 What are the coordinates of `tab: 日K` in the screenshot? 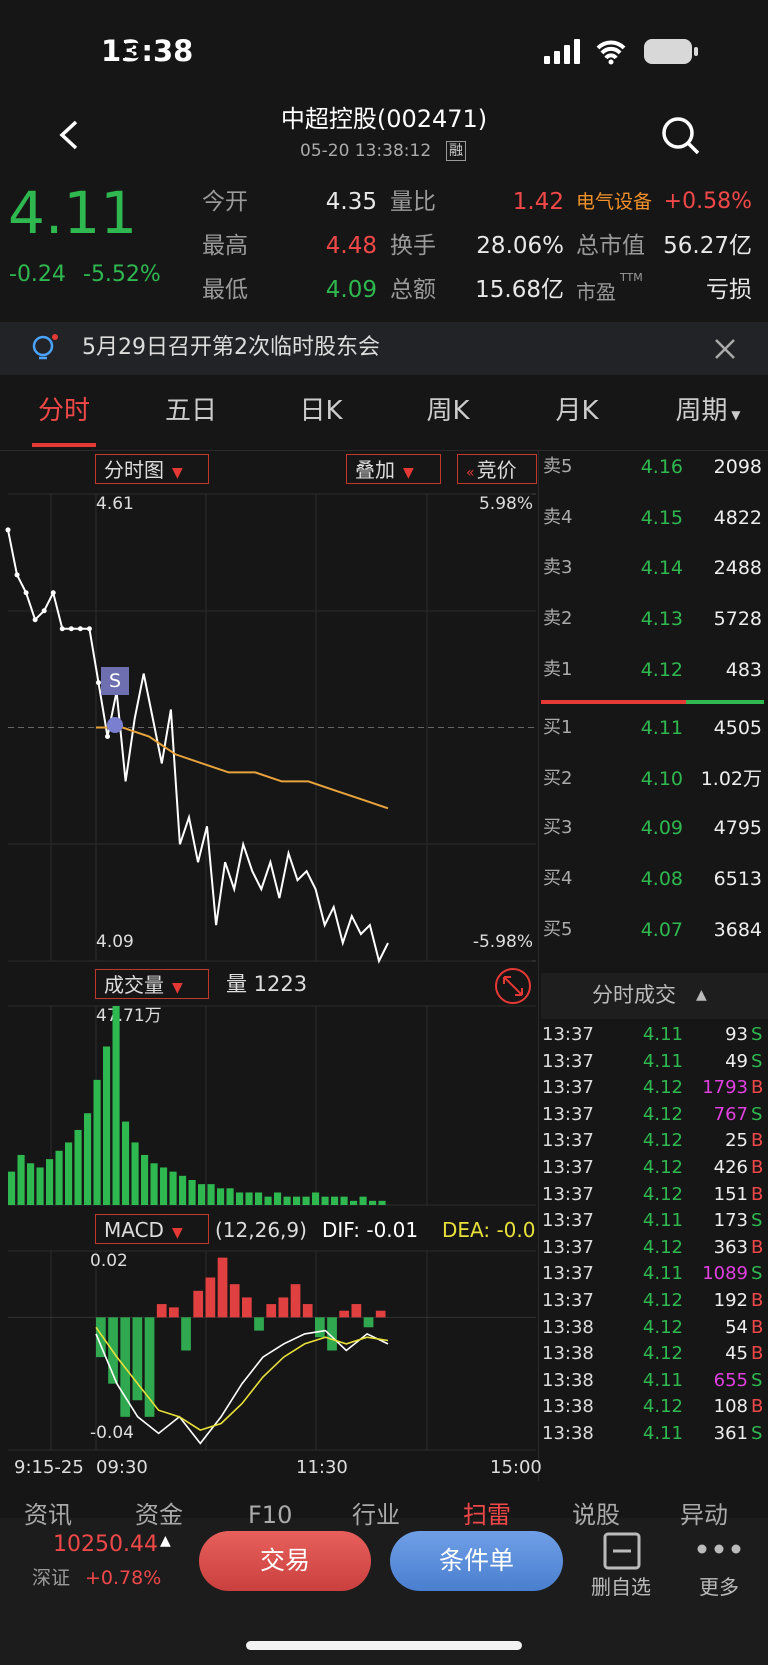 It's located at (321, 411).